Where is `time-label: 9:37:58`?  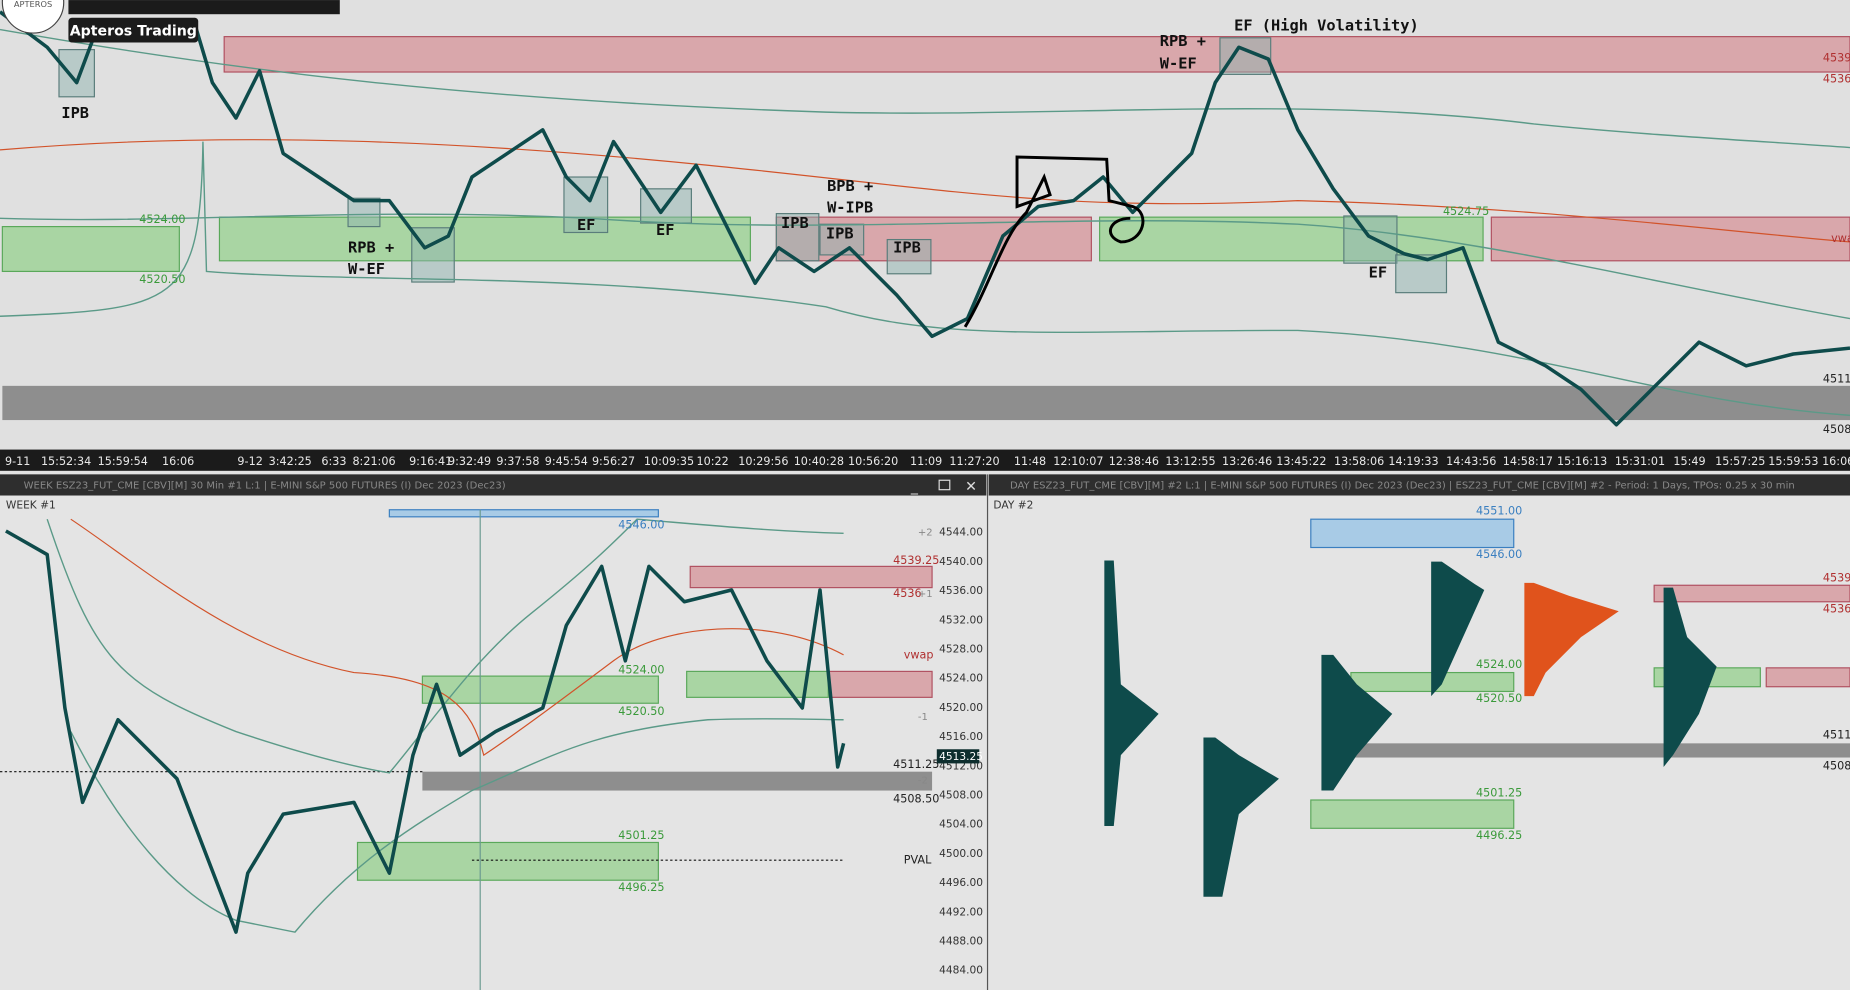 time-label: 9:37:58 is located at coordinates (517, 461).